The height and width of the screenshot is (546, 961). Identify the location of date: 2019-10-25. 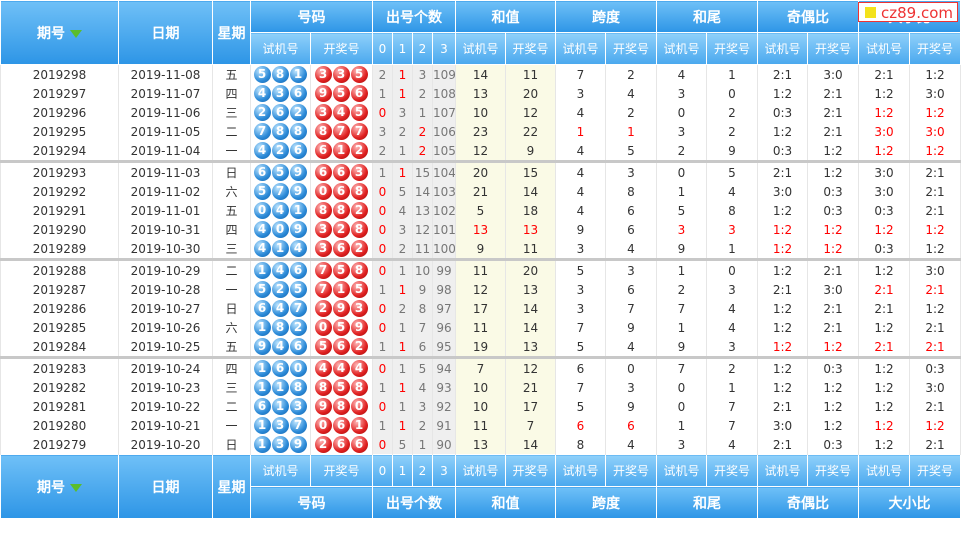
(165, 347).